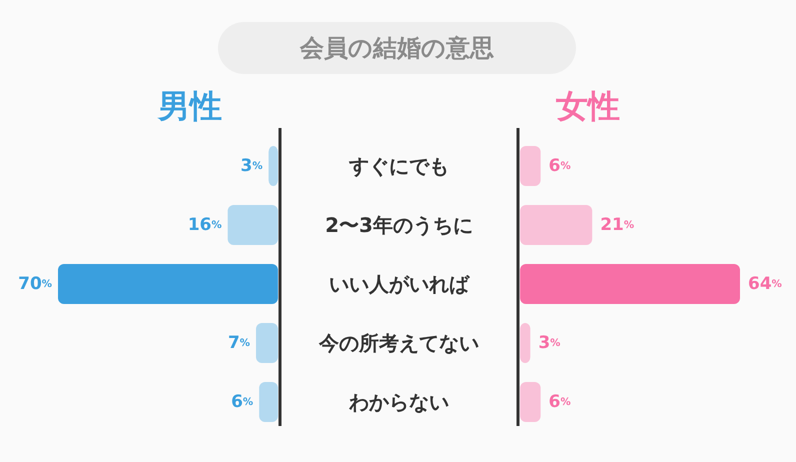  I want to click on y-tick-label: すぐにでも, so click(398, 166).